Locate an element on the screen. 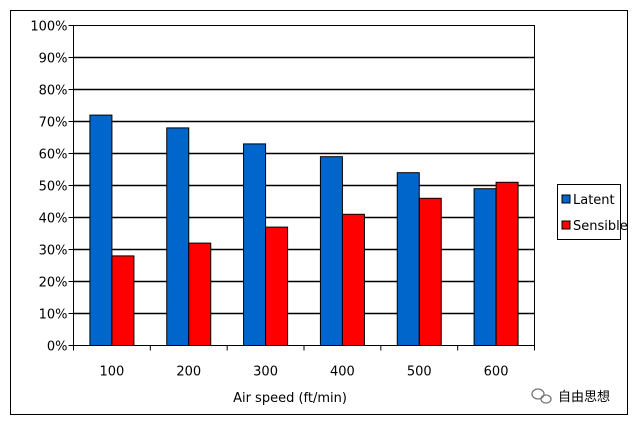  legend: Latent Sensible is located at coordinates (592, 212).